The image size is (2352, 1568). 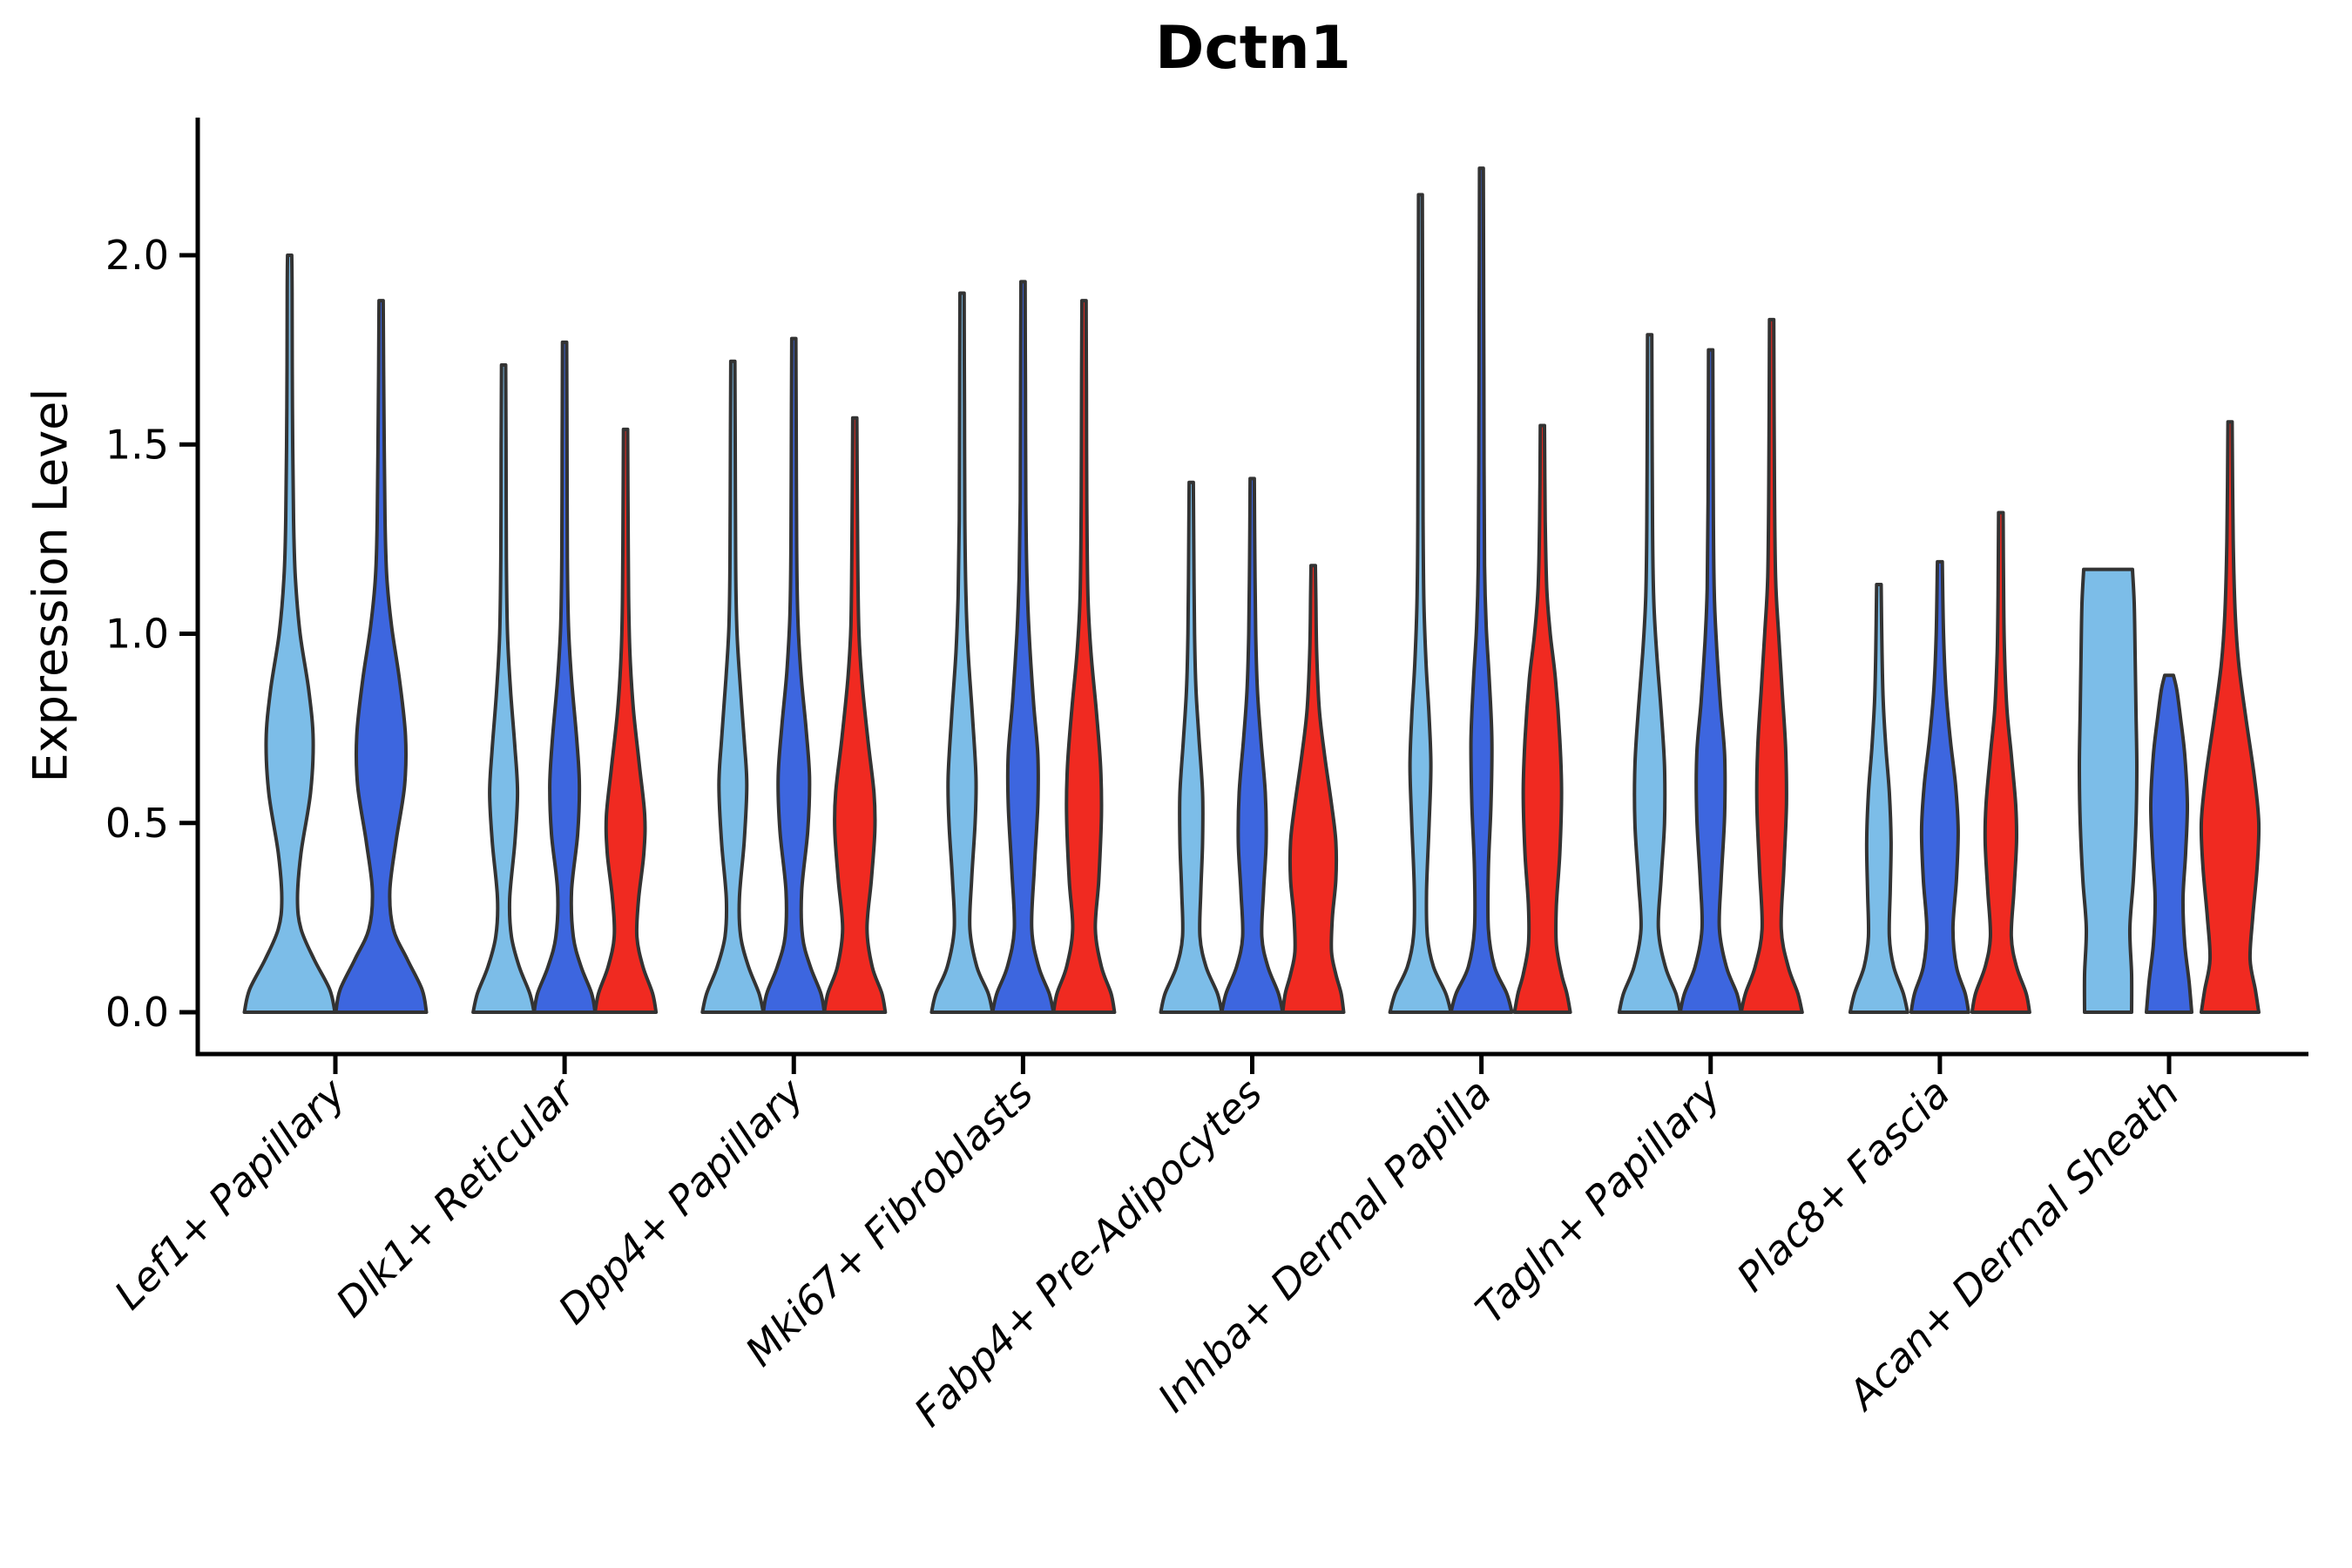 I want to click on violin-lef1-papillary-light, so click(x=289, y=633).